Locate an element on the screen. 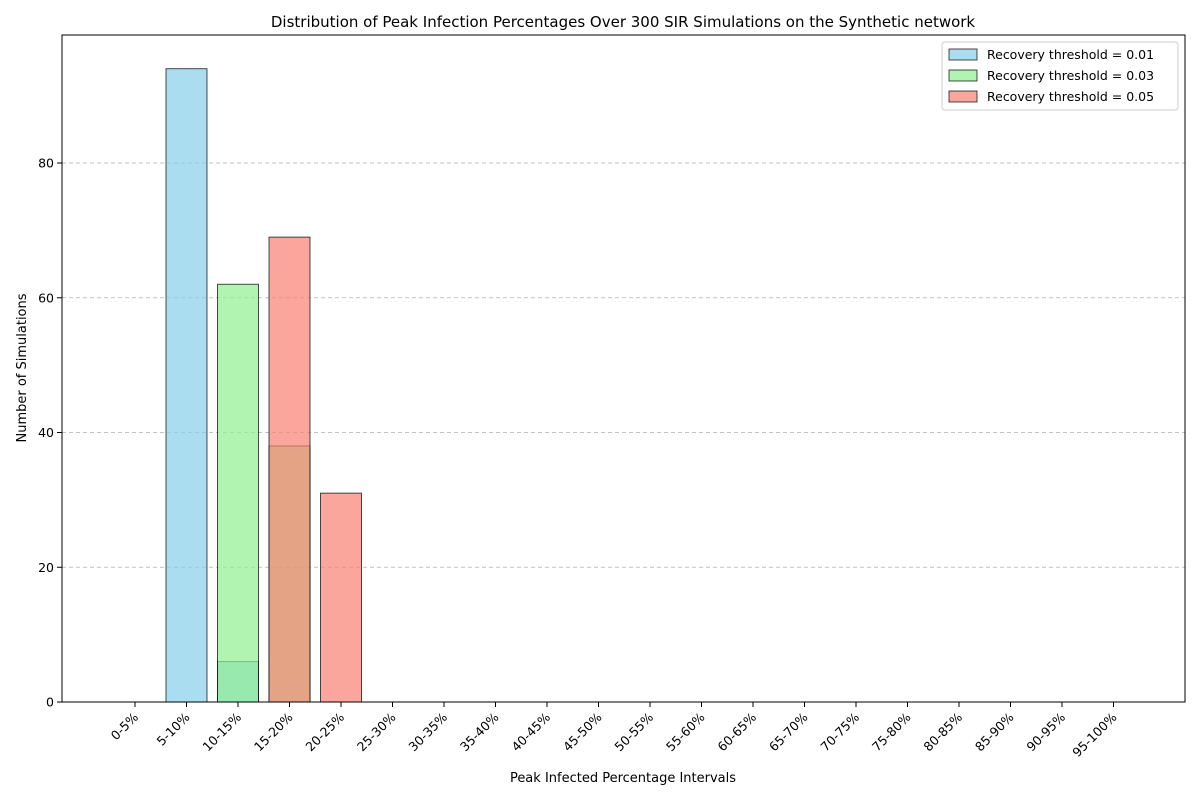 This screenshot has height=800, width=1200. x-tick-label: 50-55% is located at coordinates (633, 731).